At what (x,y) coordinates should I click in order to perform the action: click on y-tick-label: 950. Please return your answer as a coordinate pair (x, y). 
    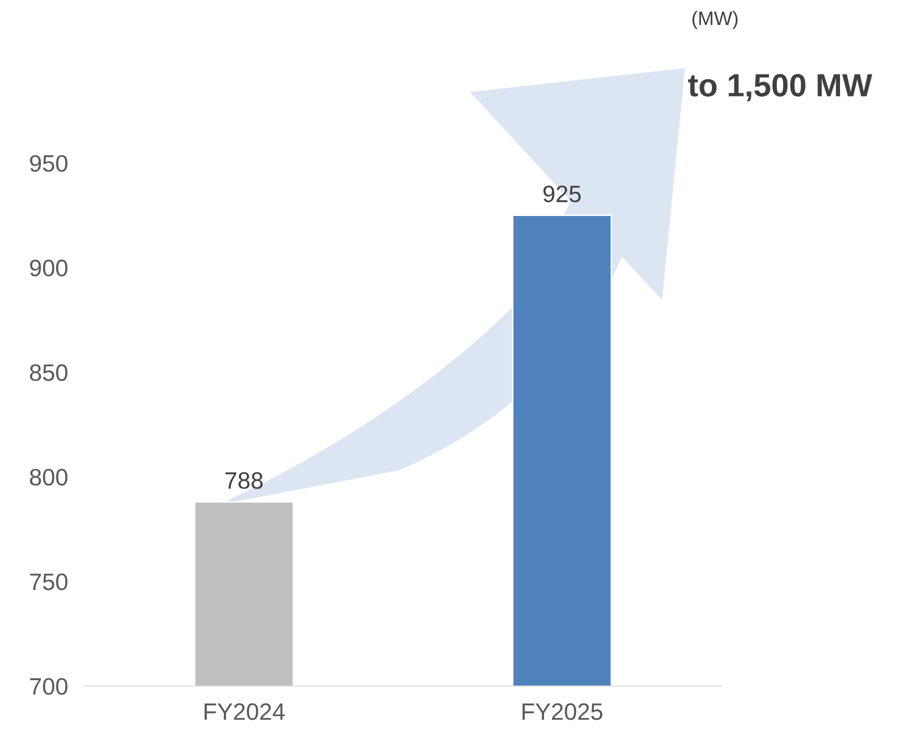
    Looking at the image, I should click on (49, 163).